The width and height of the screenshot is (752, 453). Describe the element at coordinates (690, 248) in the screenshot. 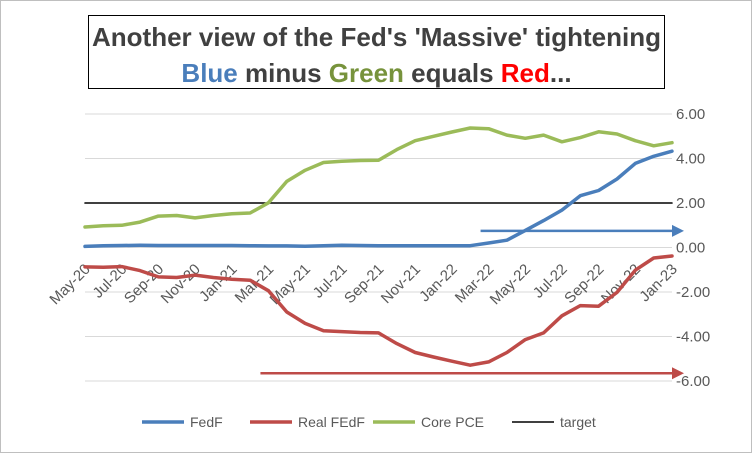

I see `y-tick-label: 0.00` at that location.